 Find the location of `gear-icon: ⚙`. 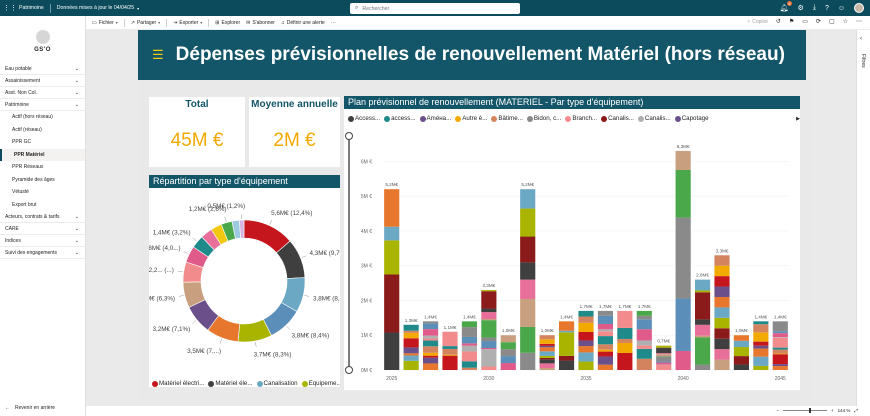

gear-icon: ⚙ is located at coordinates (800, 8).